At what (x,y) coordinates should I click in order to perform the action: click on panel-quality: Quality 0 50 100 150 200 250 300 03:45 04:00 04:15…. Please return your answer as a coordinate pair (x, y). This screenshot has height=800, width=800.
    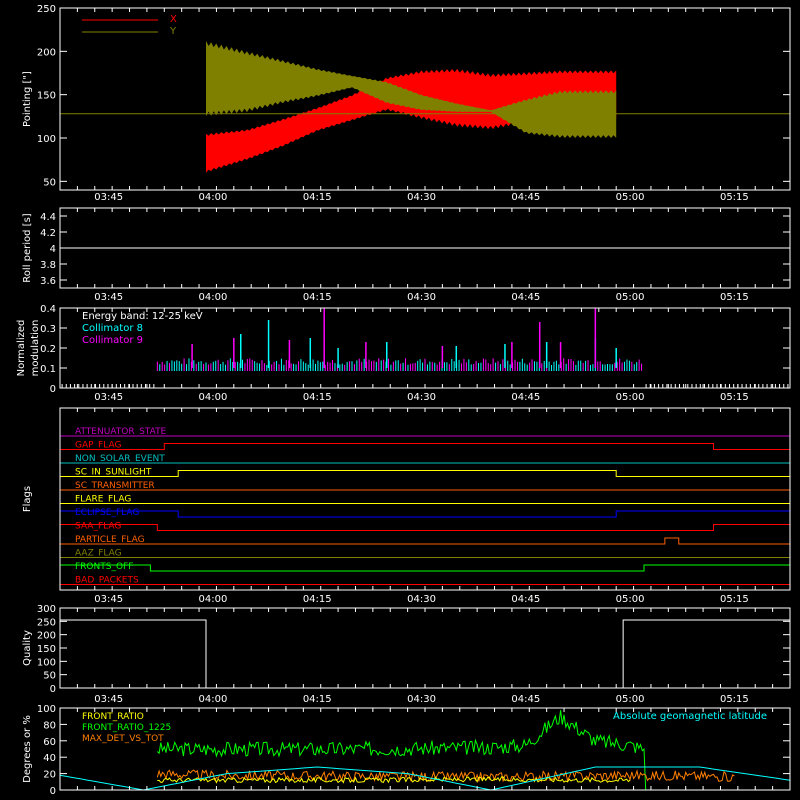
    Looking at the image, I should click on (406, 654).